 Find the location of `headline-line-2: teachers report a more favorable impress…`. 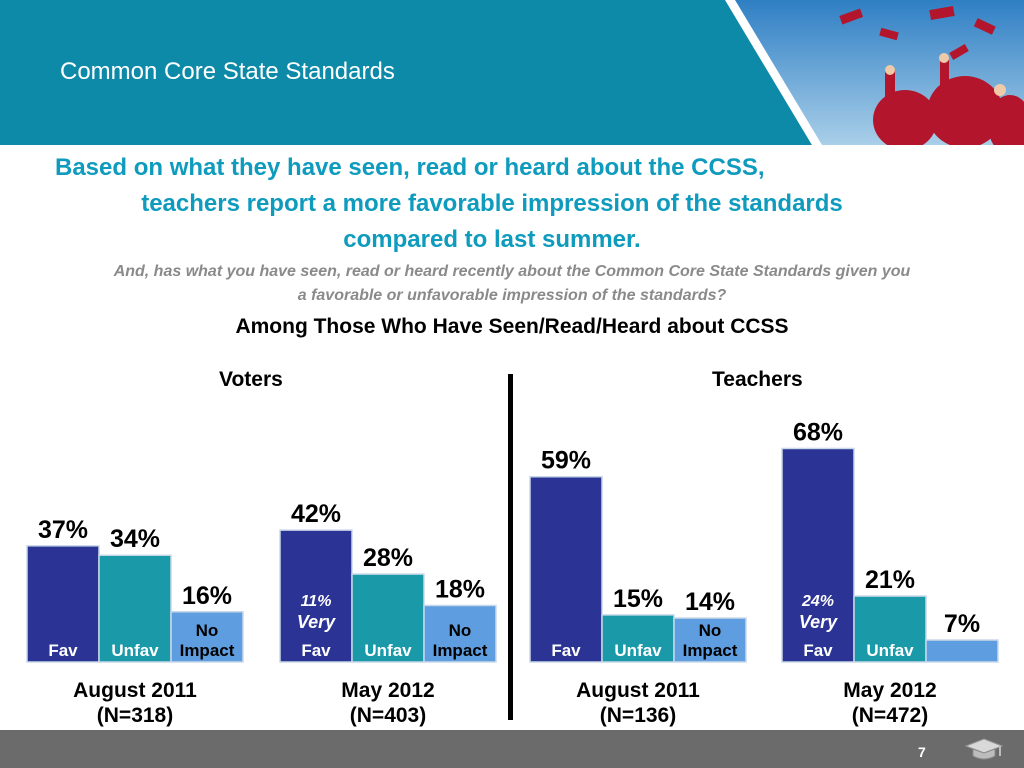

headline-line-2: teachers report a more favorable impress… is located at coordinates (492, 203).